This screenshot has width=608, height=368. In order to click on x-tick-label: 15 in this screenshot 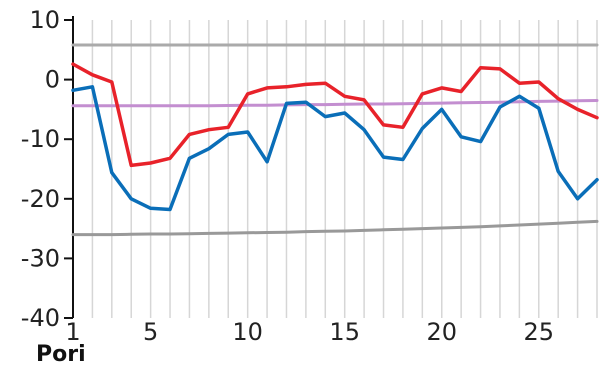, I will do `click(344, 332)`.